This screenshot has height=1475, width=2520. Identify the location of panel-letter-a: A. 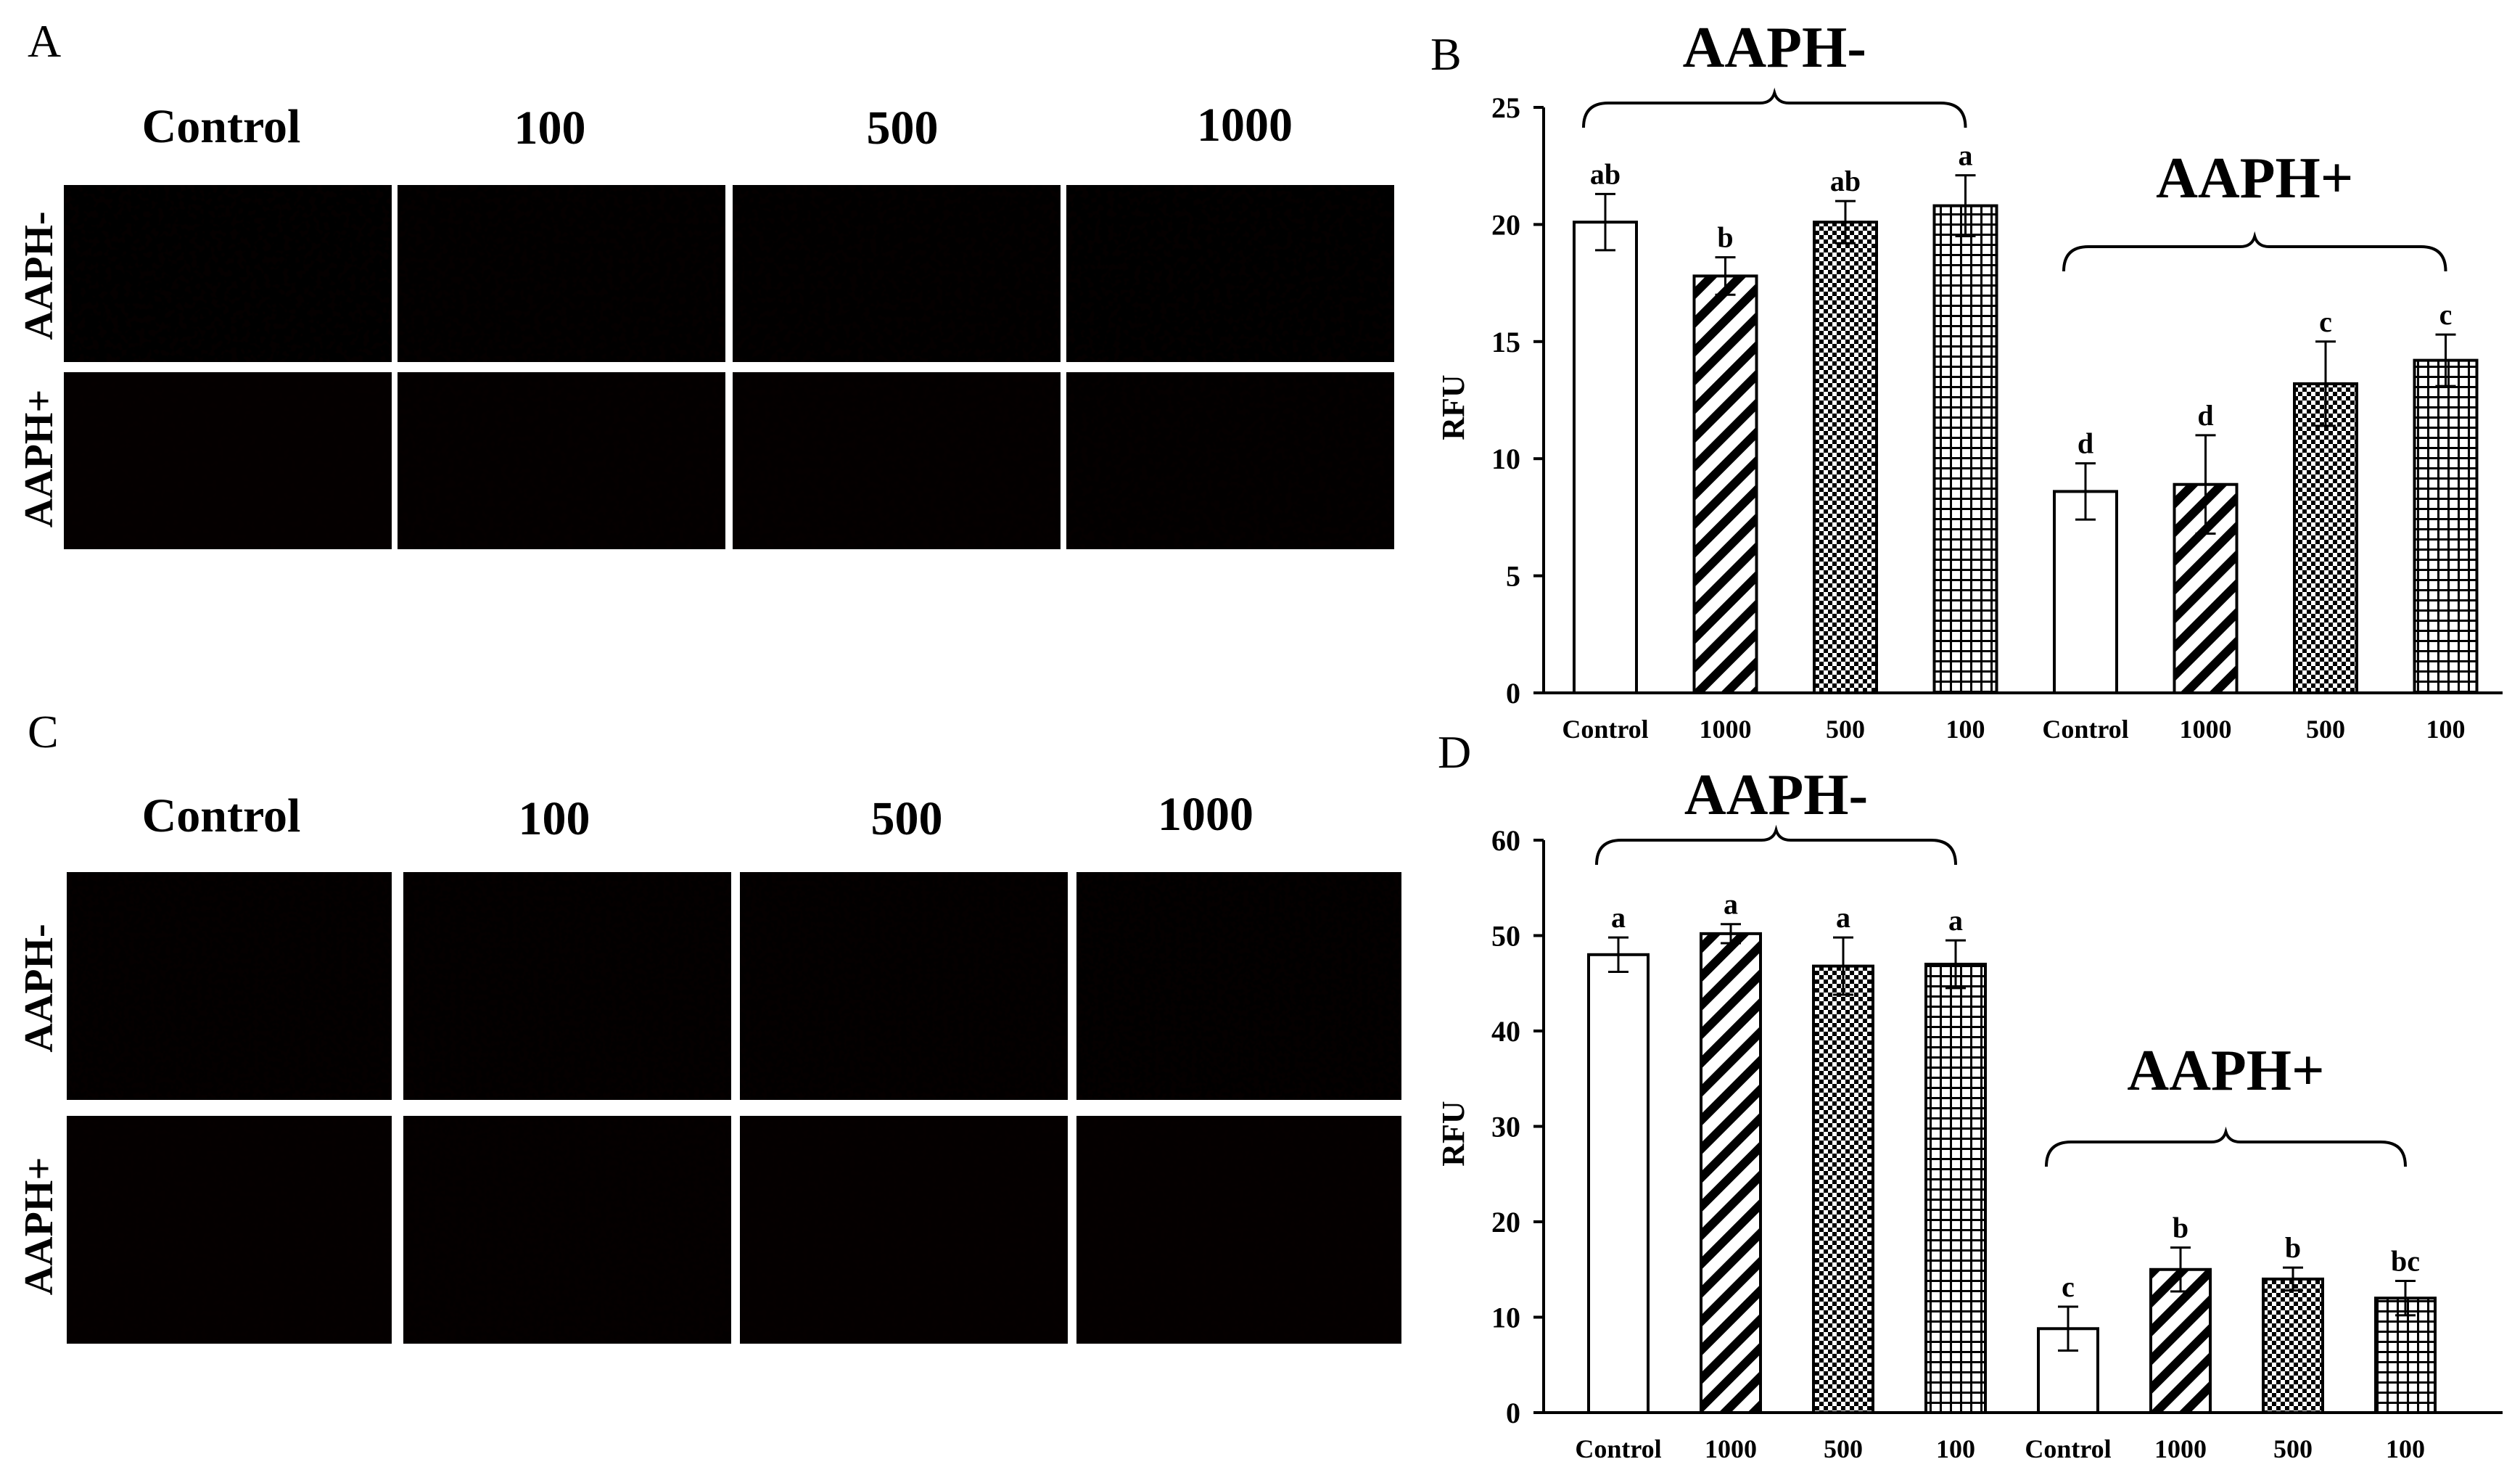
(44, 41).